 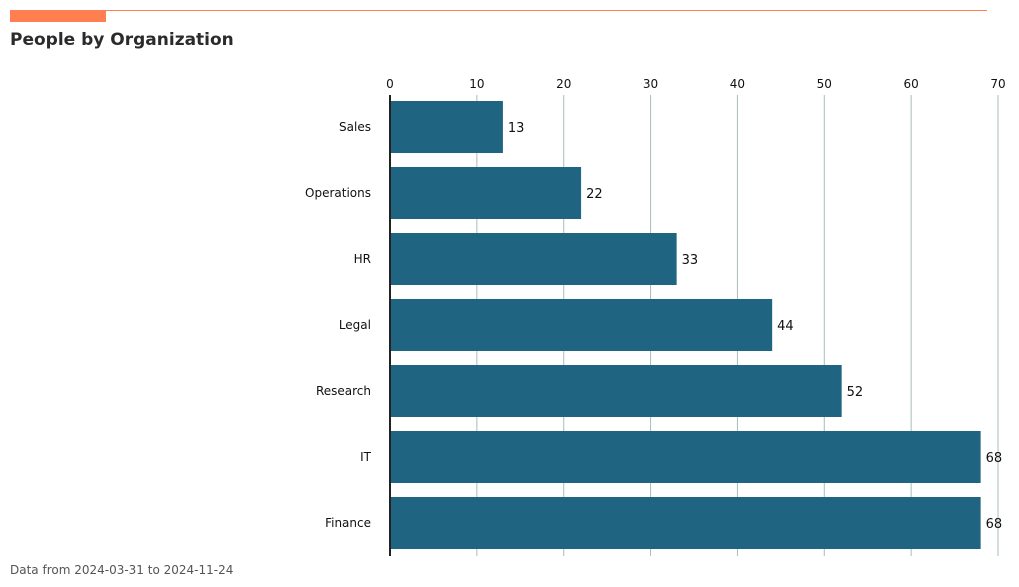 I want to click on value-label: 33, so click(x=690, y=260).